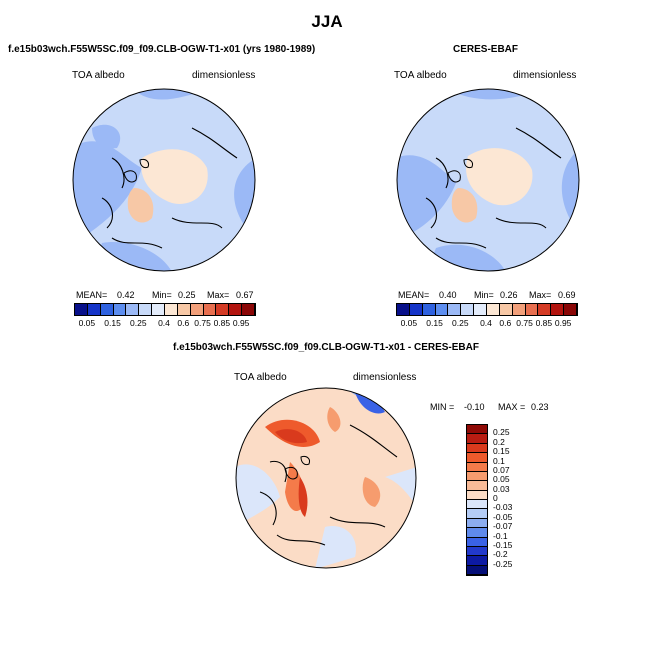 The height and width of the screenshot is (655, 654). I want to click on right-min-label: Min=, so click(484, 295).